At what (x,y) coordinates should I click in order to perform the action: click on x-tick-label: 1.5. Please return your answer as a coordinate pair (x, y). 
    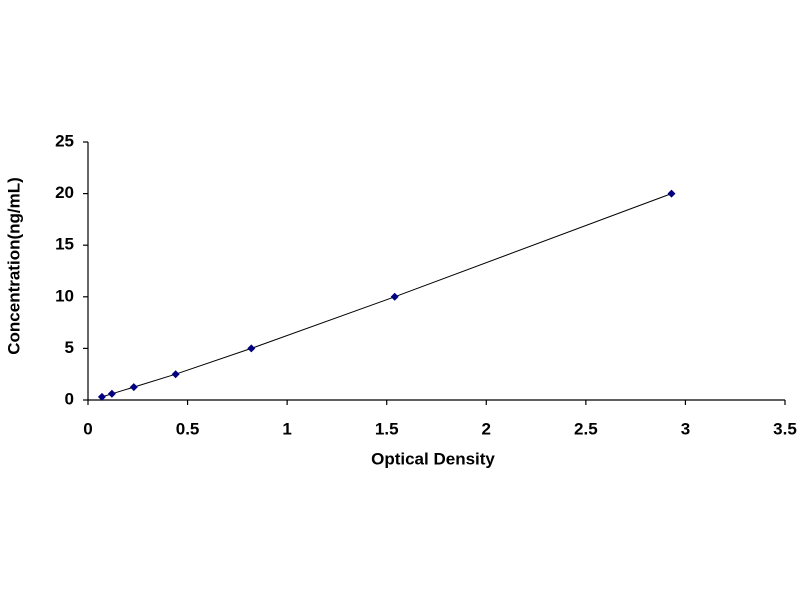
    Looking at the image, I should click on (387, 428).